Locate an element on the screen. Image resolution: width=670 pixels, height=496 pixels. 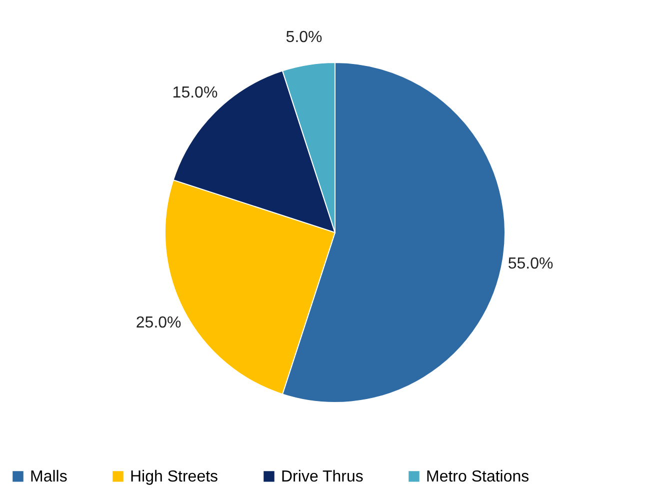
legend-label: High Streets is located at coordinates (174, 477).